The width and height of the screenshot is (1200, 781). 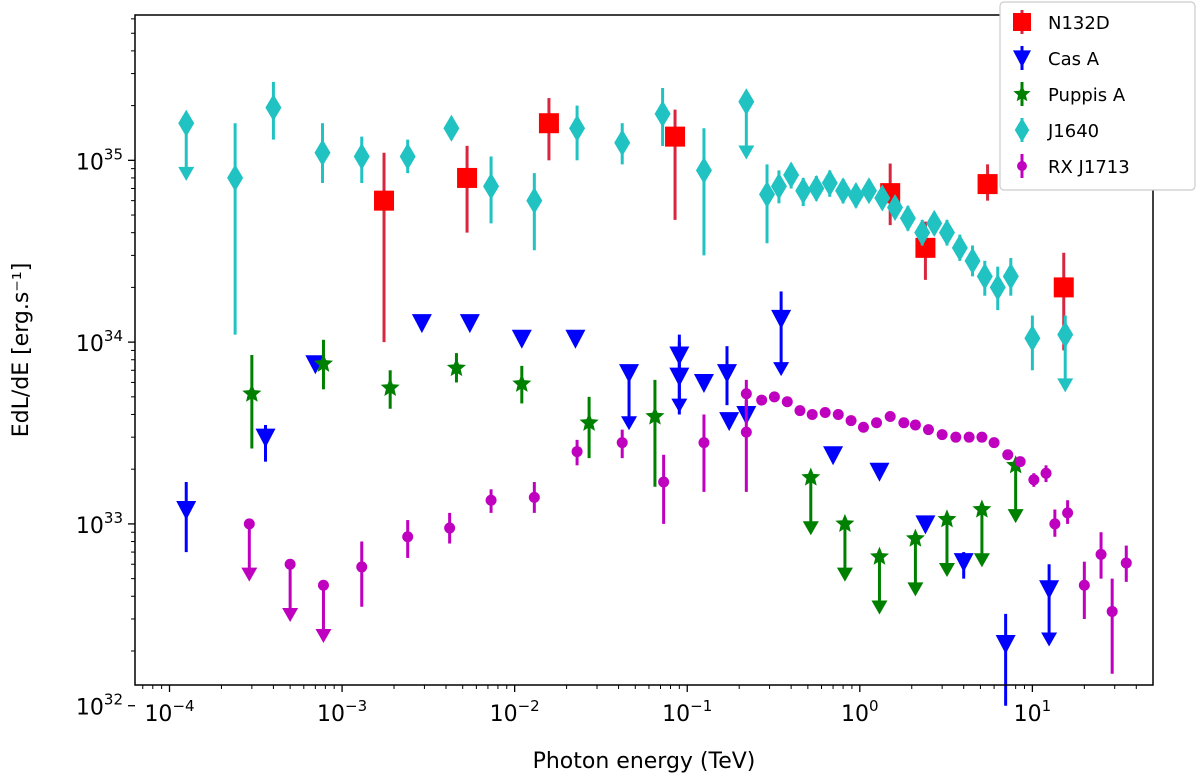 I want to click on y-tick-label: 1034, so click(x=99, y=342).